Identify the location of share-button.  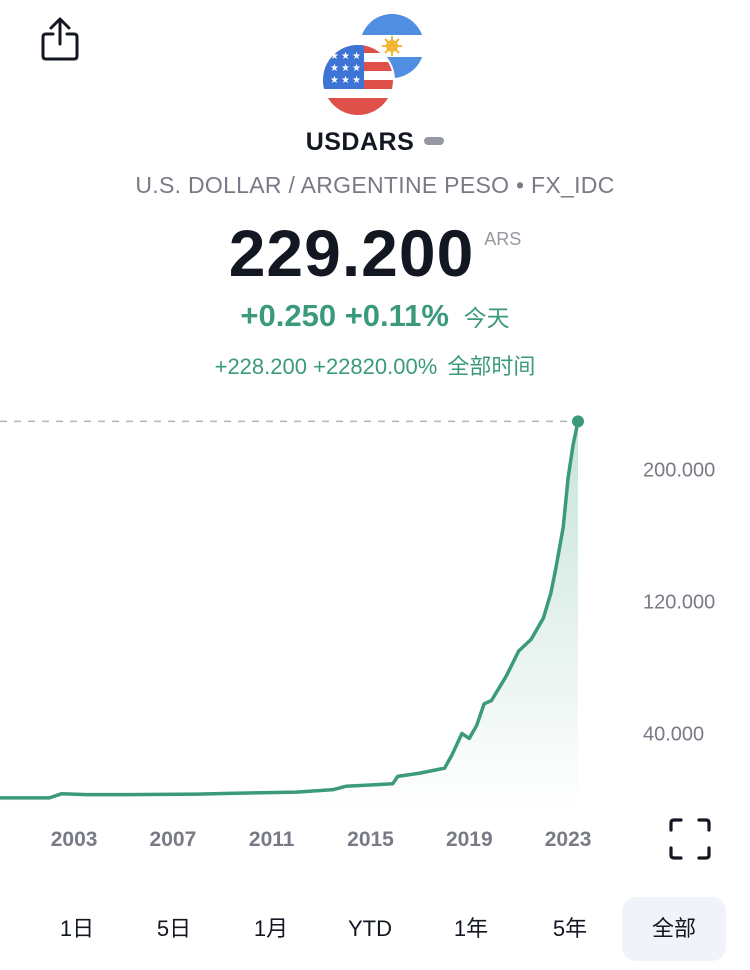
(60, 38).